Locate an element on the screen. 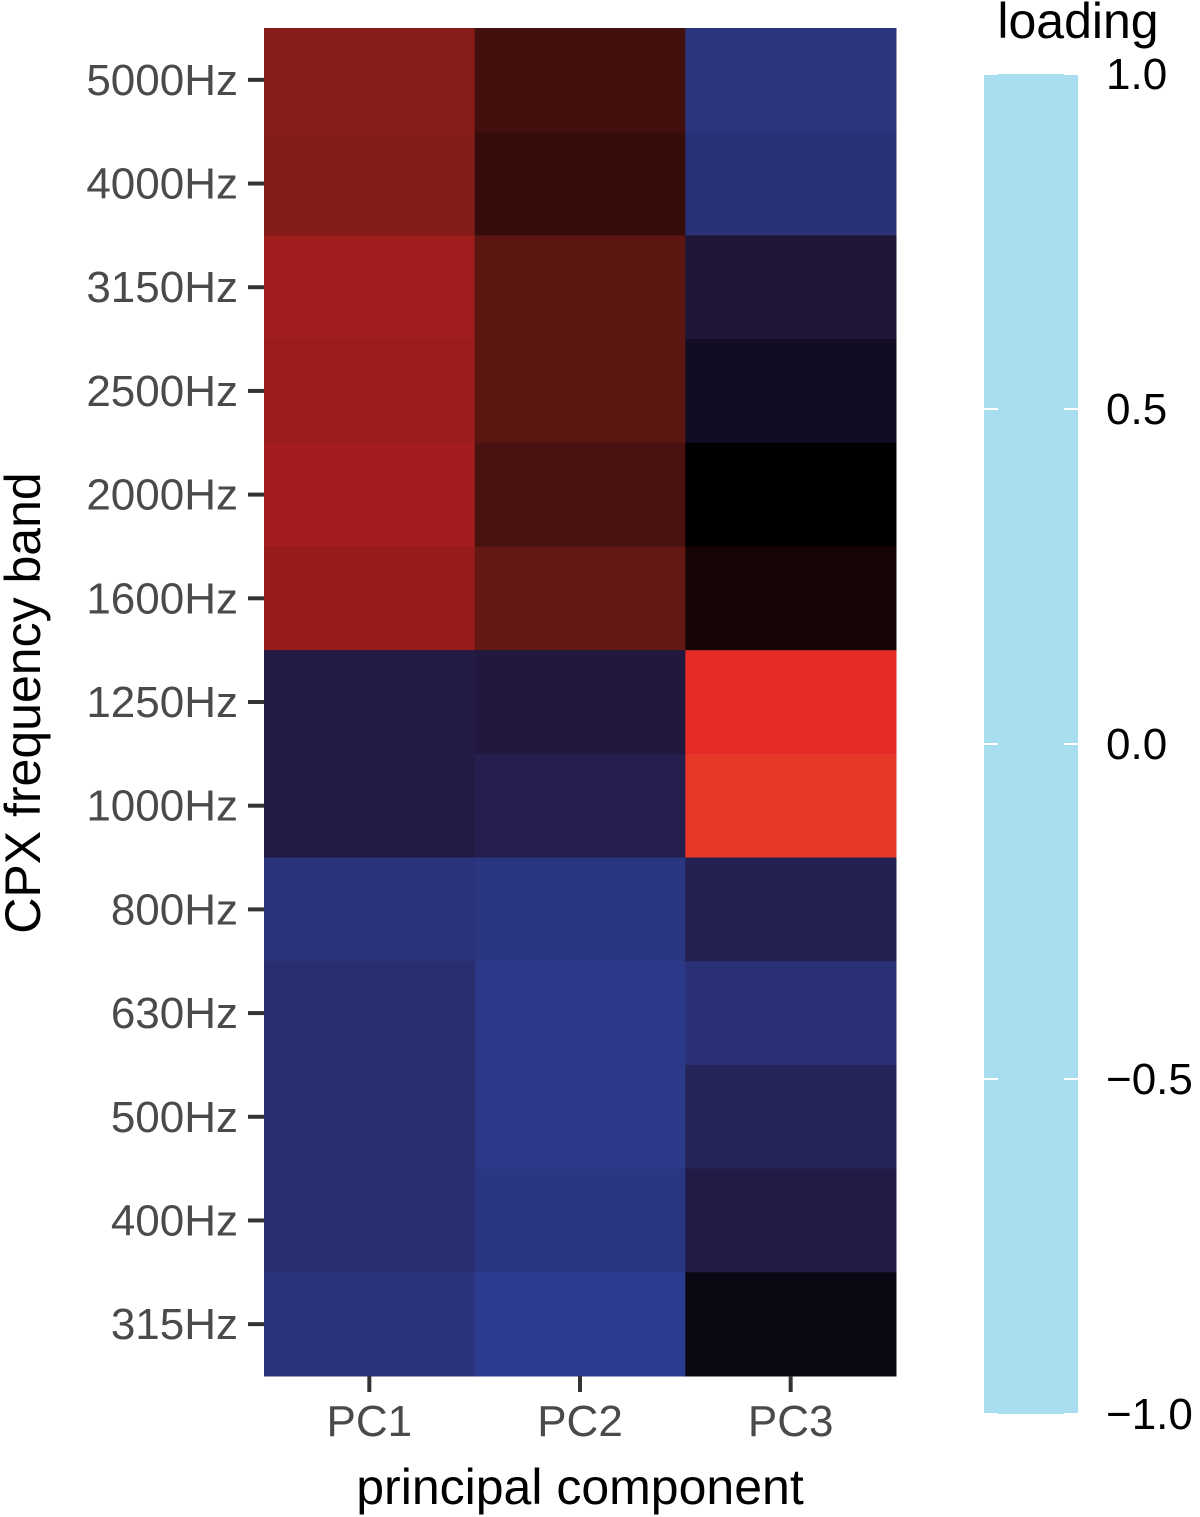  y-tick-label: 1000Hz is located at coordinates (162, 806).